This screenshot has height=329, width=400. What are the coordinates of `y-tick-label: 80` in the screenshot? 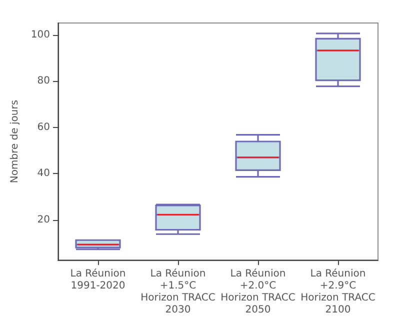 It's located at (43, 81).